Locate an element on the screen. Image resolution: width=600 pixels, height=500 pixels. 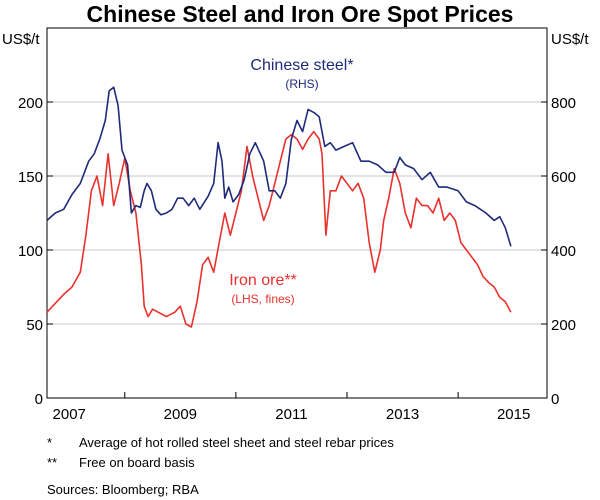
right-tick-label: 200 is located at coordinates (563, 325).